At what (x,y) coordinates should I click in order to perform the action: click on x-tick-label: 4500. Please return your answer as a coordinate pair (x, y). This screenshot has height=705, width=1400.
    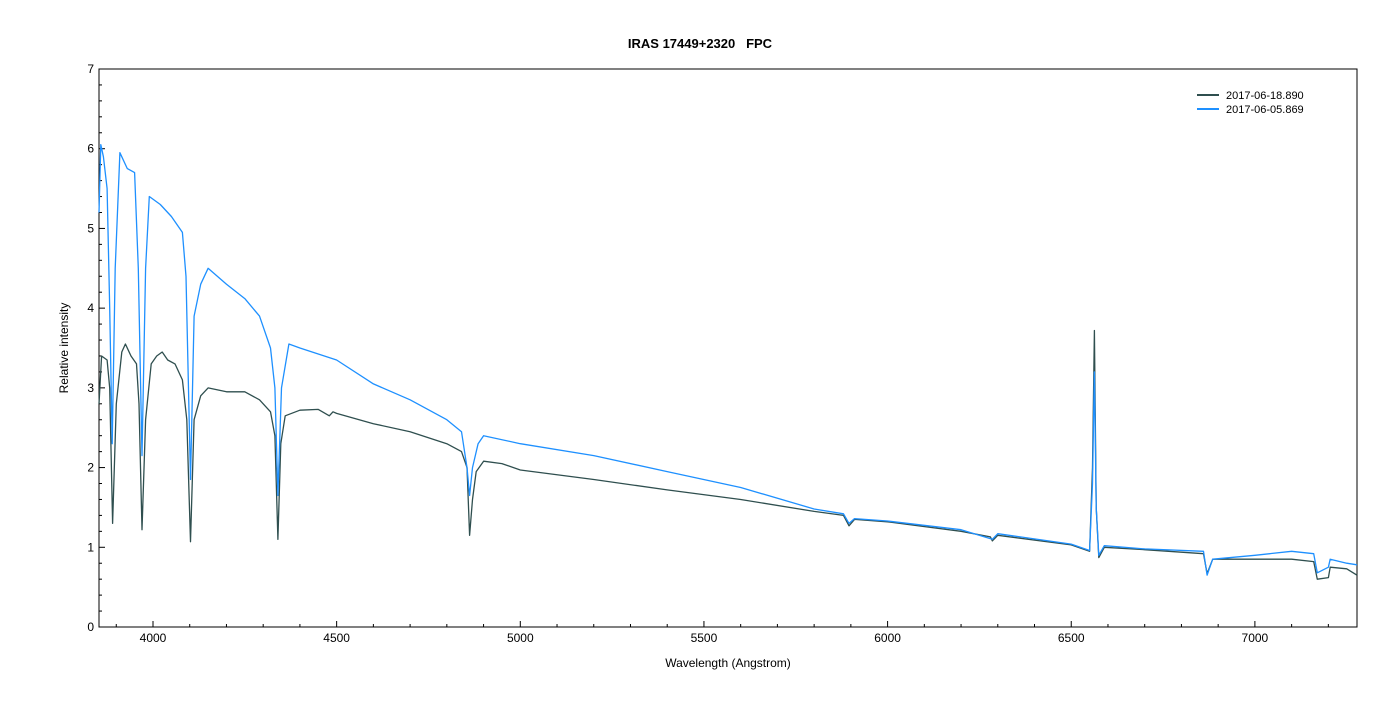
    Looking at the image, I should click on (336, 638).